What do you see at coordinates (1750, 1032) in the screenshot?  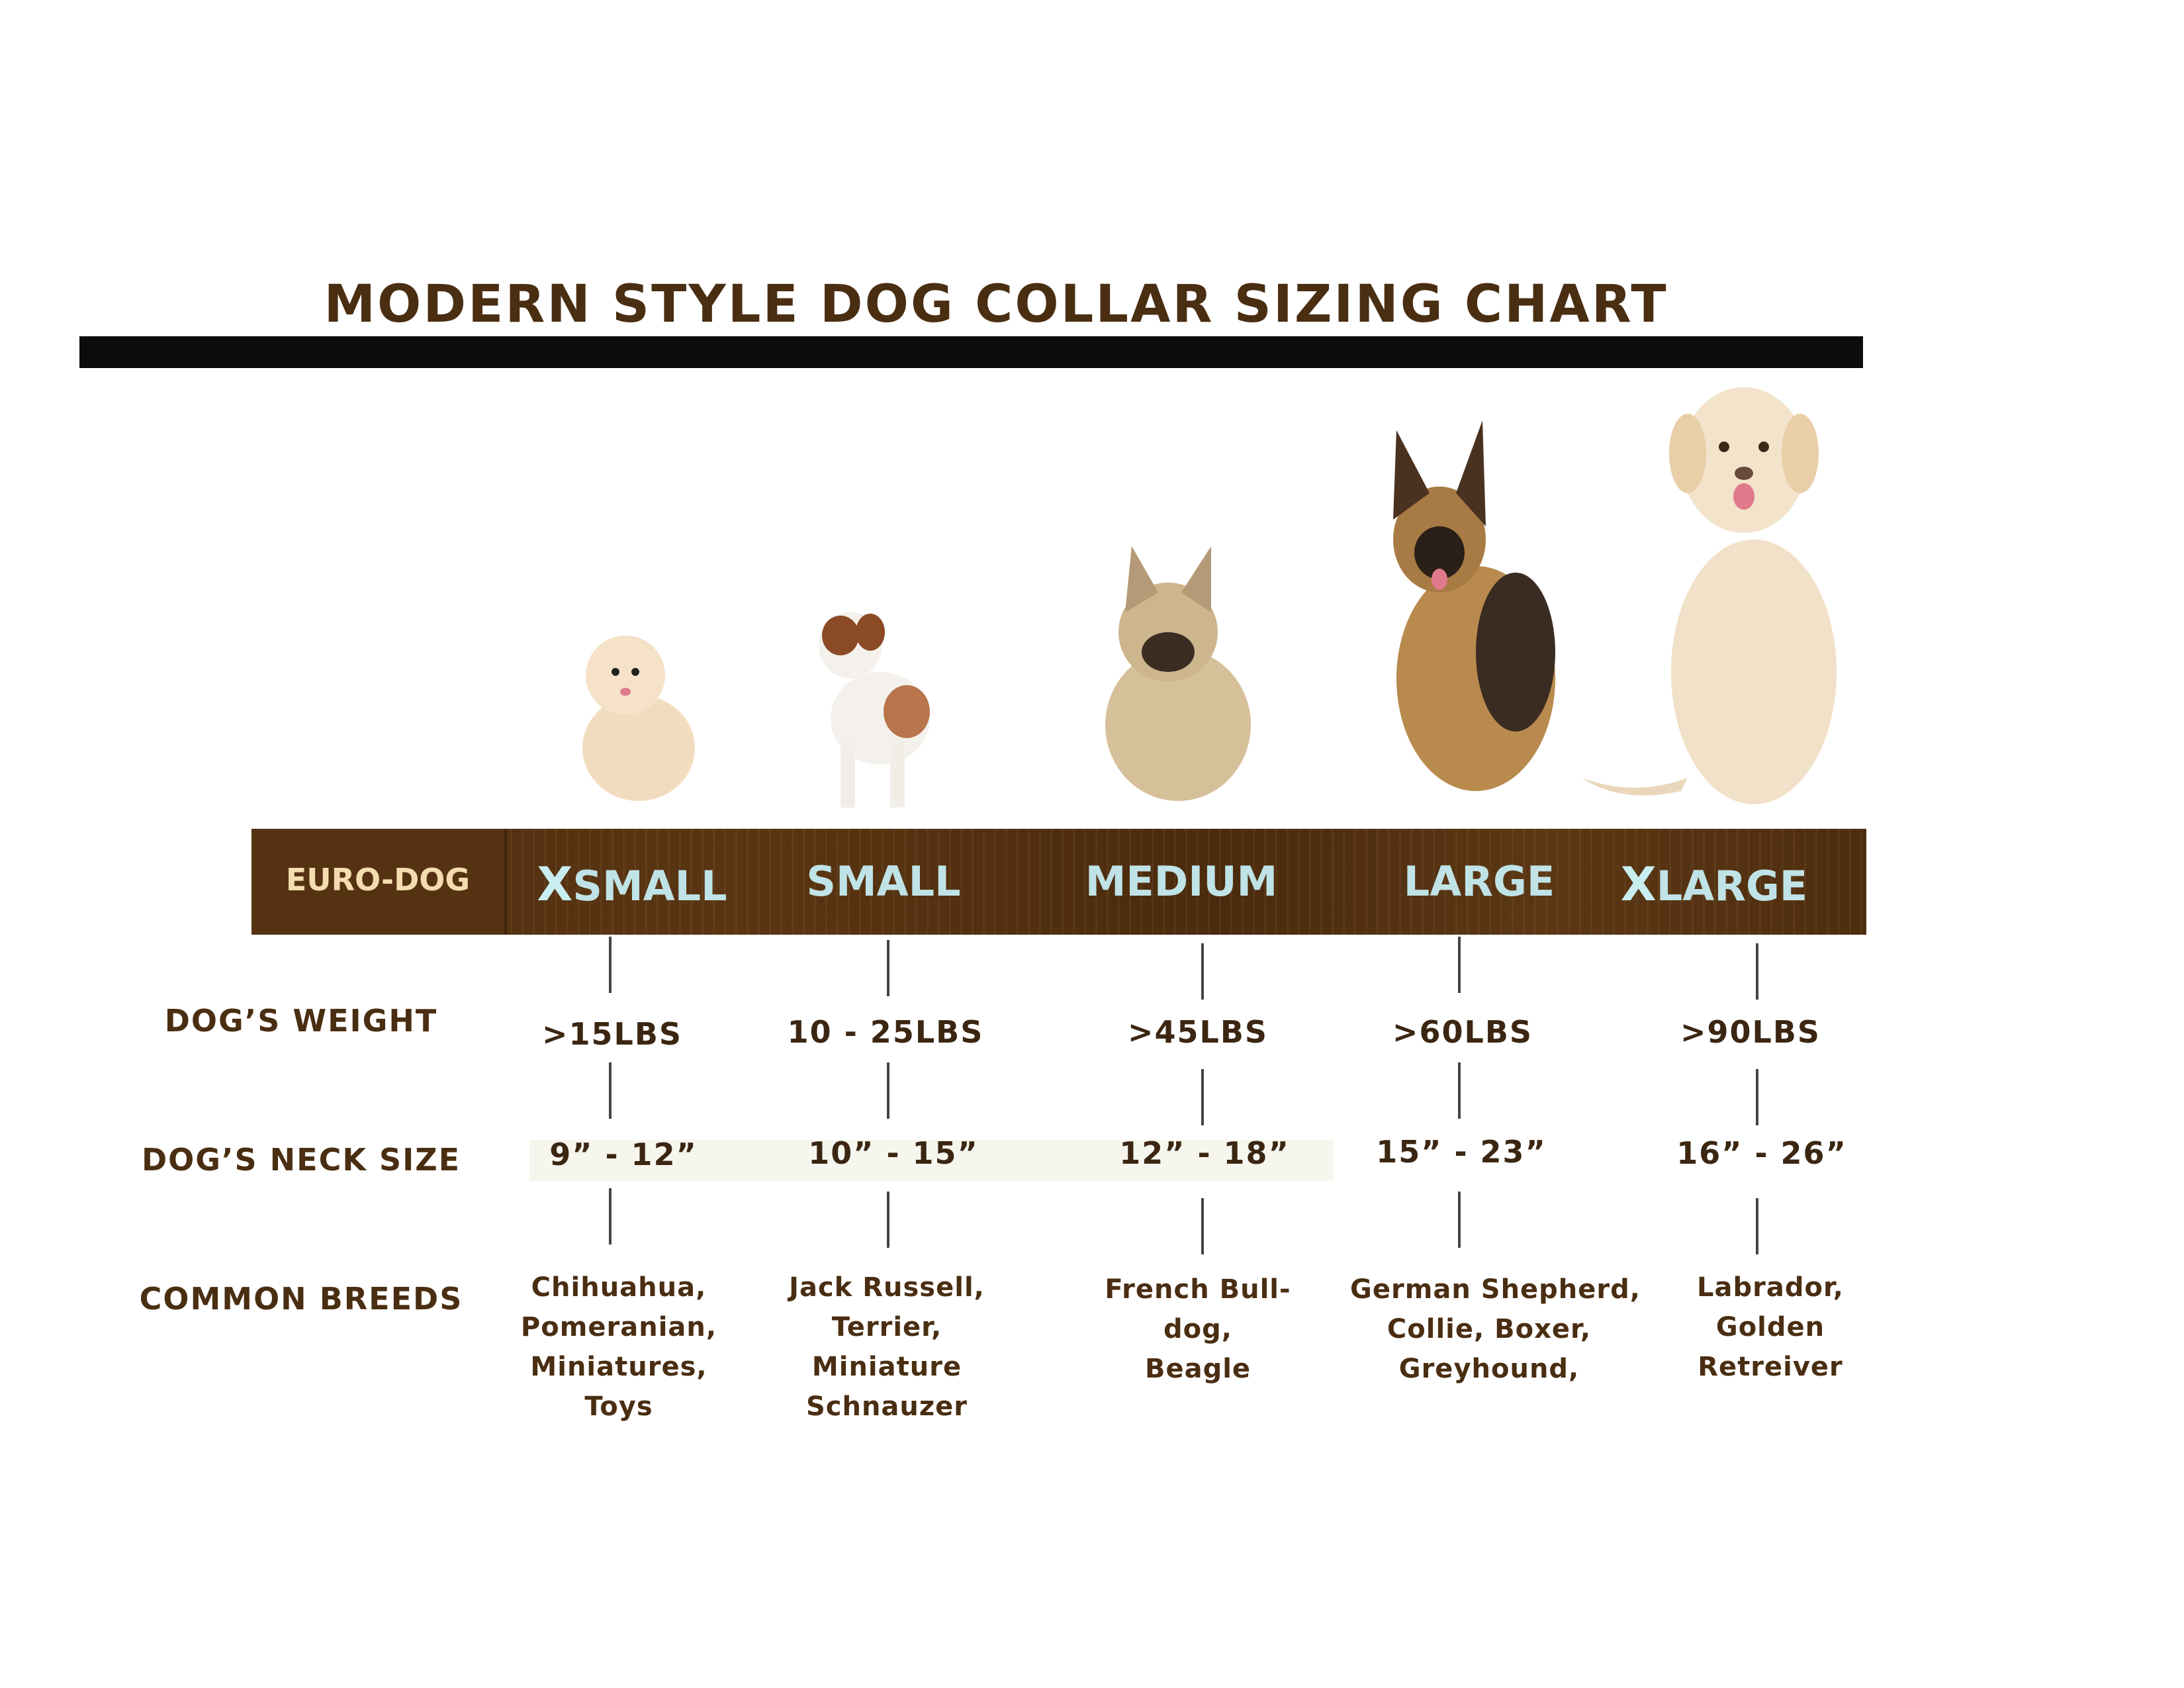 I see `weight-value: >90LBS` at bounding box center [1750, 1032].